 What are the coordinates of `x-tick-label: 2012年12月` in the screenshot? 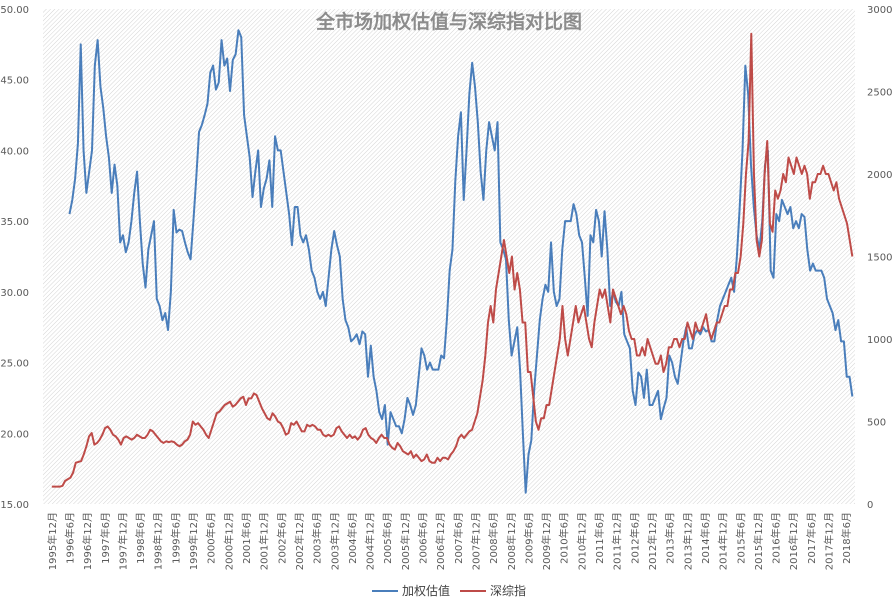 It's located at (652, 541).